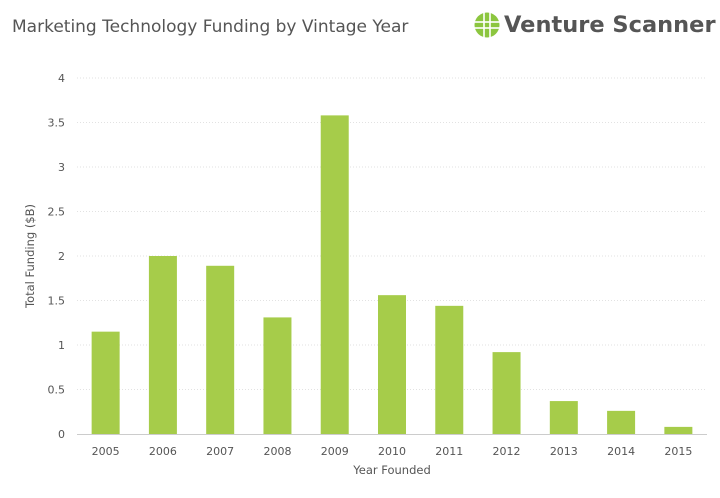 The width and height of the screenshot is (720, 498). What do you see at coordinates (57, 390) in the screenshot?
I see `y-tick-label: 0.5` at bounding box center [57, 390].